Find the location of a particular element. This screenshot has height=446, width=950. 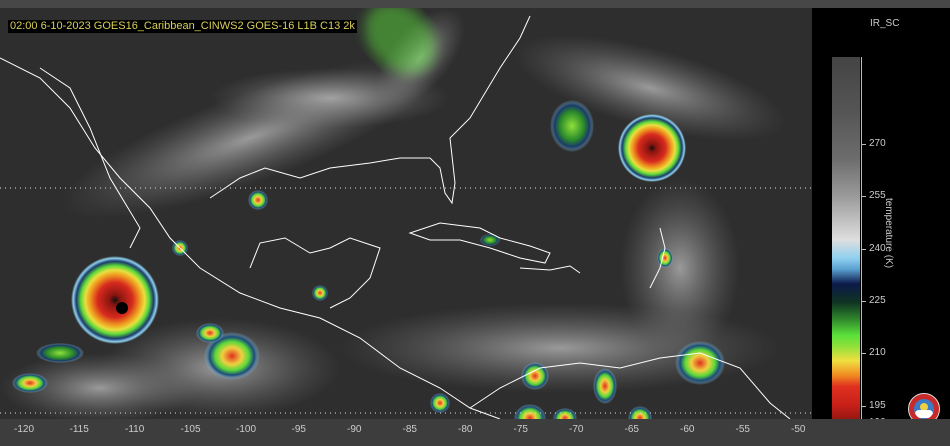

longitude-label: -75 is located at coordinates (520, 429).